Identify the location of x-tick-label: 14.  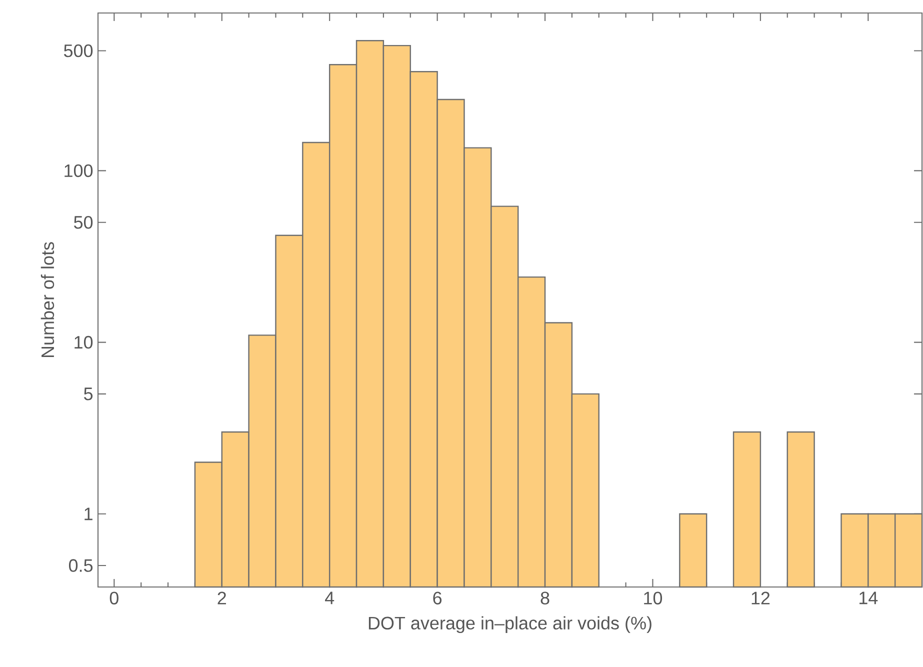
(869, 598).